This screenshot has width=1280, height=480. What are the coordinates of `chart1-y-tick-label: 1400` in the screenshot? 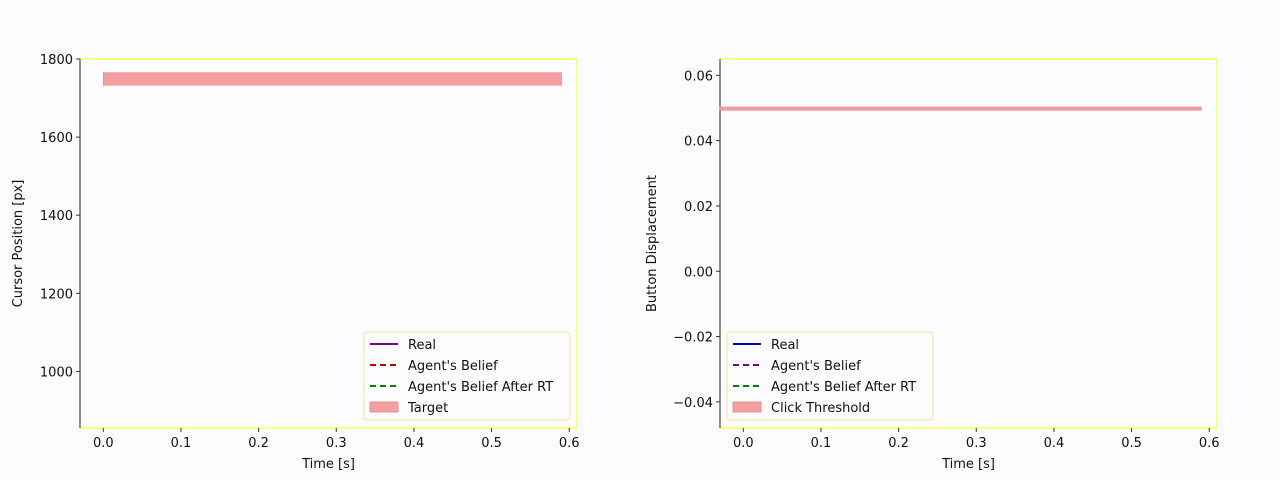 It's located at (56, 216).